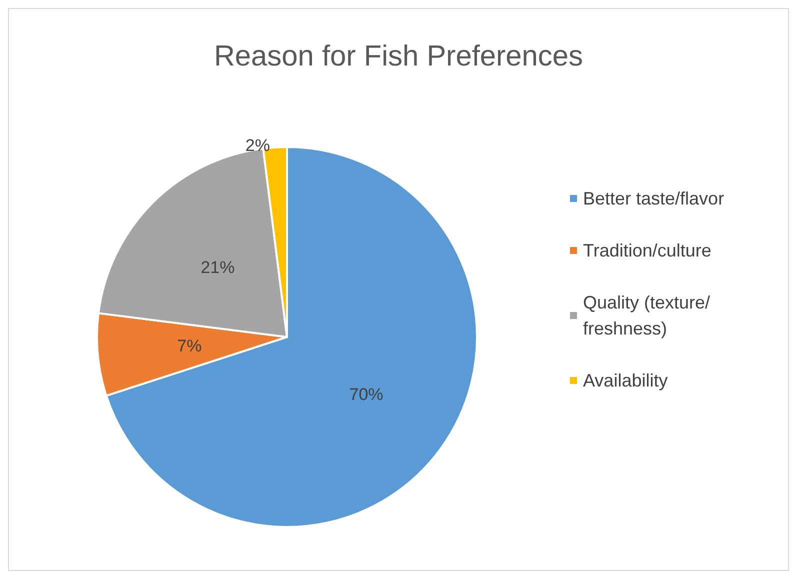 Image resolution: width=797 pixels, height=579 pixels. Describe the element at coordinates (646, 315) in the screenshot. I see `legend-label: Quality (texture/freshness)` at that location.